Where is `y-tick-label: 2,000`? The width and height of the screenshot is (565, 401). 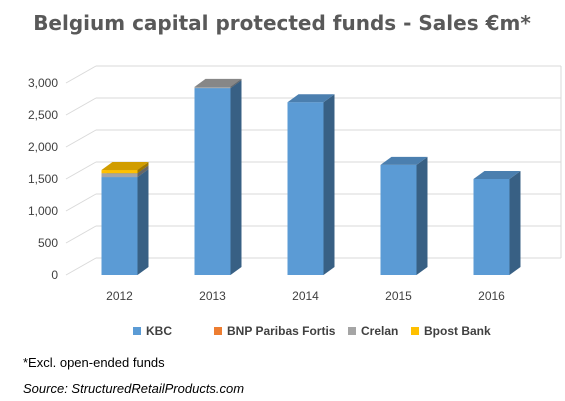 y-tick-label: 2,000 is located at coordinates (43, 147).